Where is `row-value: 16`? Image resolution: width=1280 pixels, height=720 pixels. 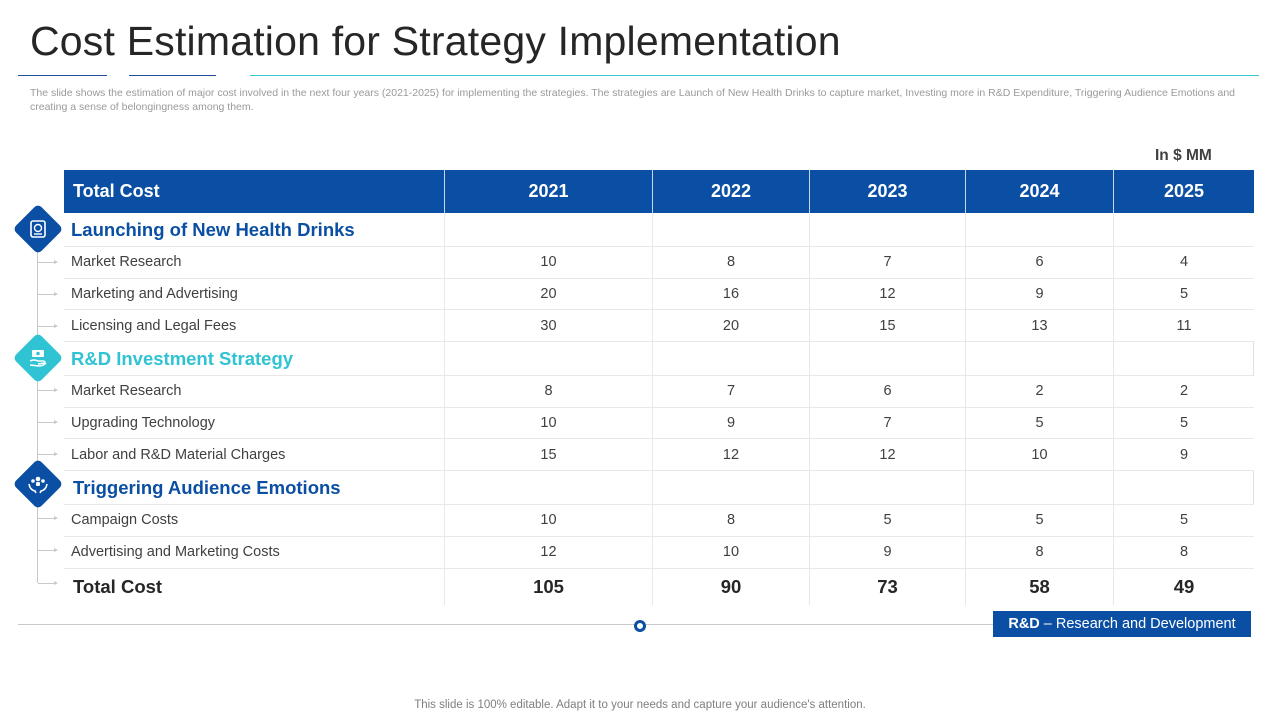
row-value: 16 is located at coordinates (731, 294).